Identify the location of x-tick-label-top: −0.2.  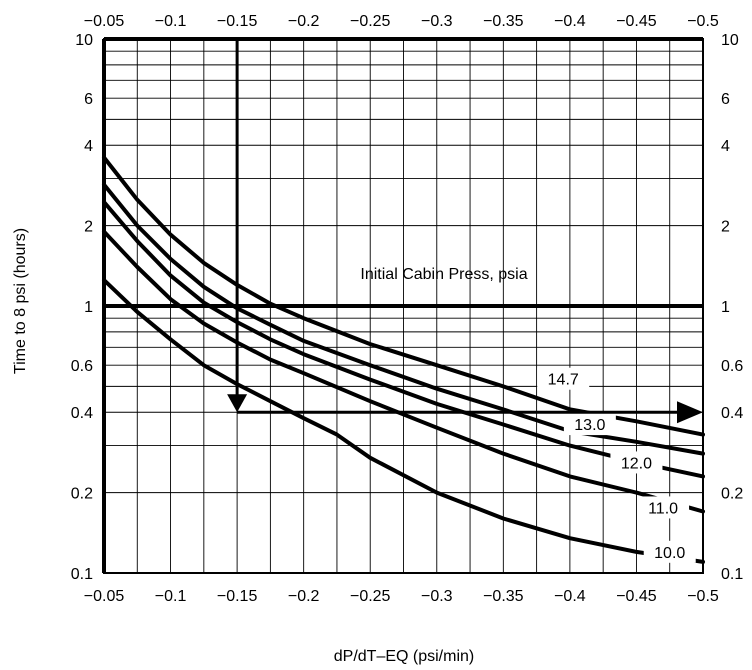
(304, 21).